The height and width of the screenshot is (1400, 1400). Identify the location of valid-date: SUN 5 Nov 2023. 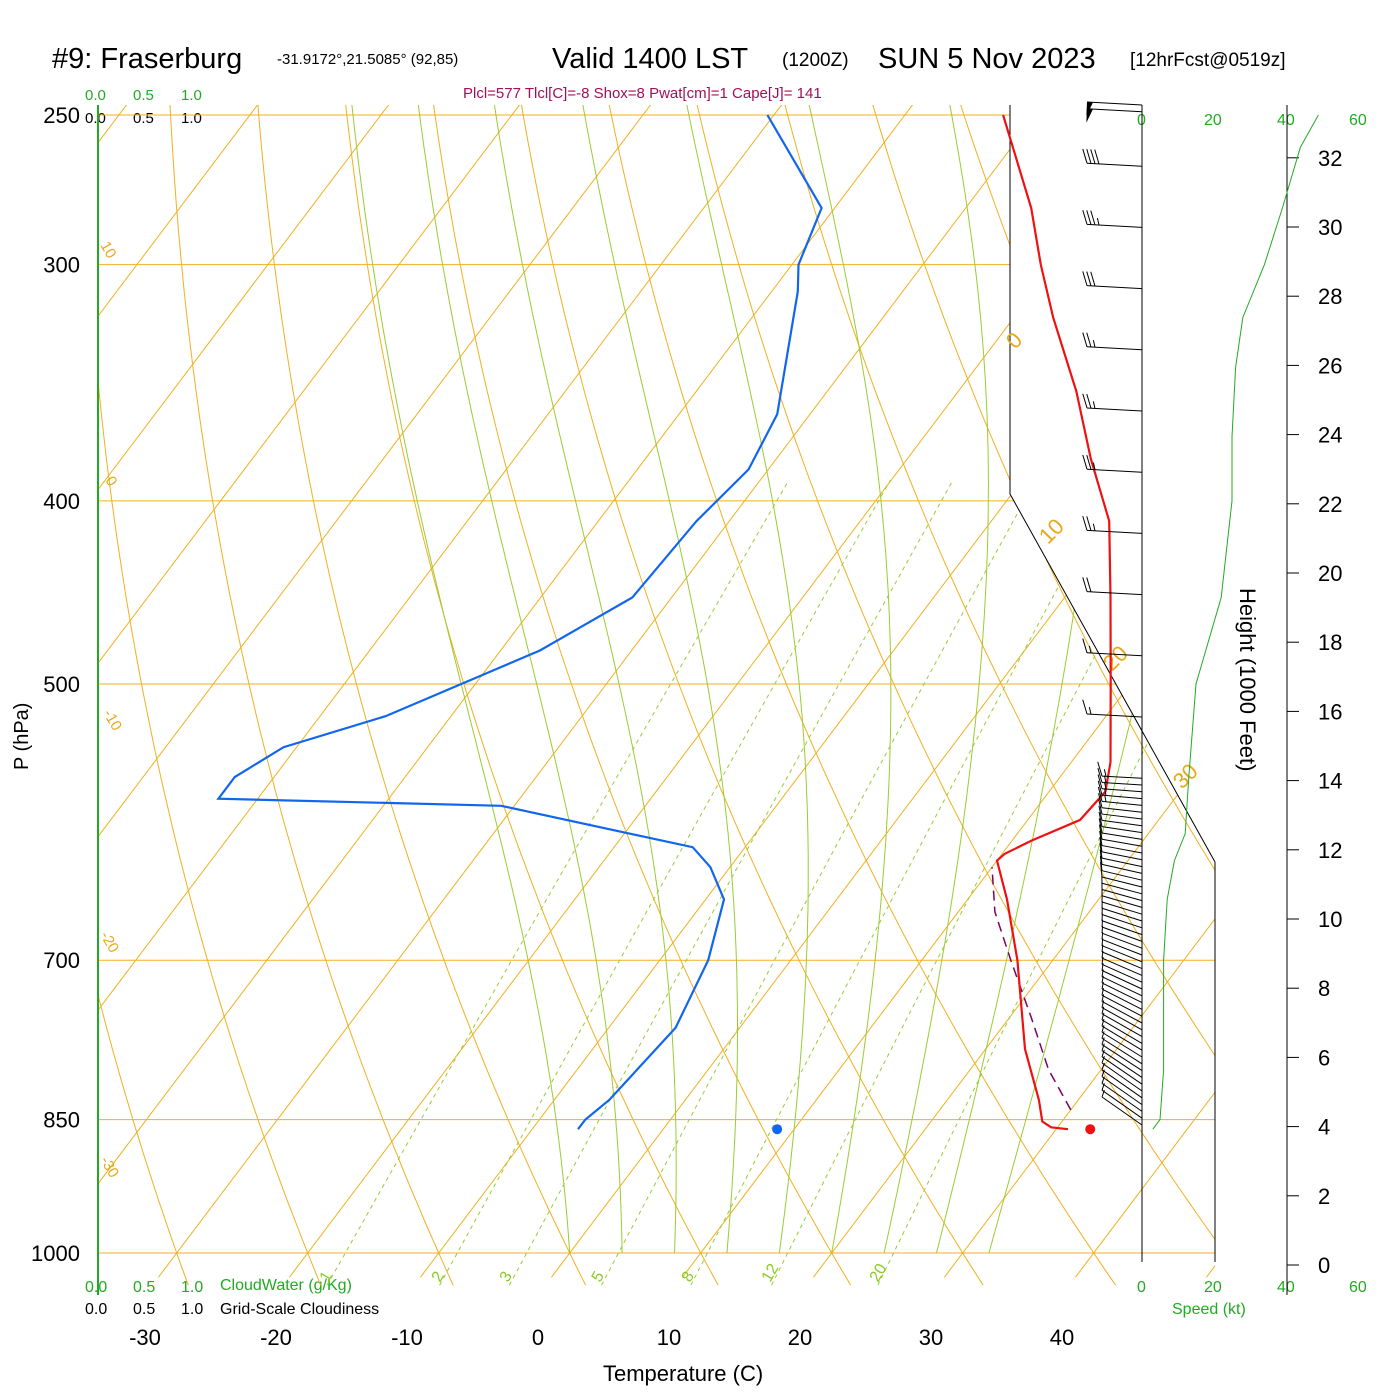
(987, 59).